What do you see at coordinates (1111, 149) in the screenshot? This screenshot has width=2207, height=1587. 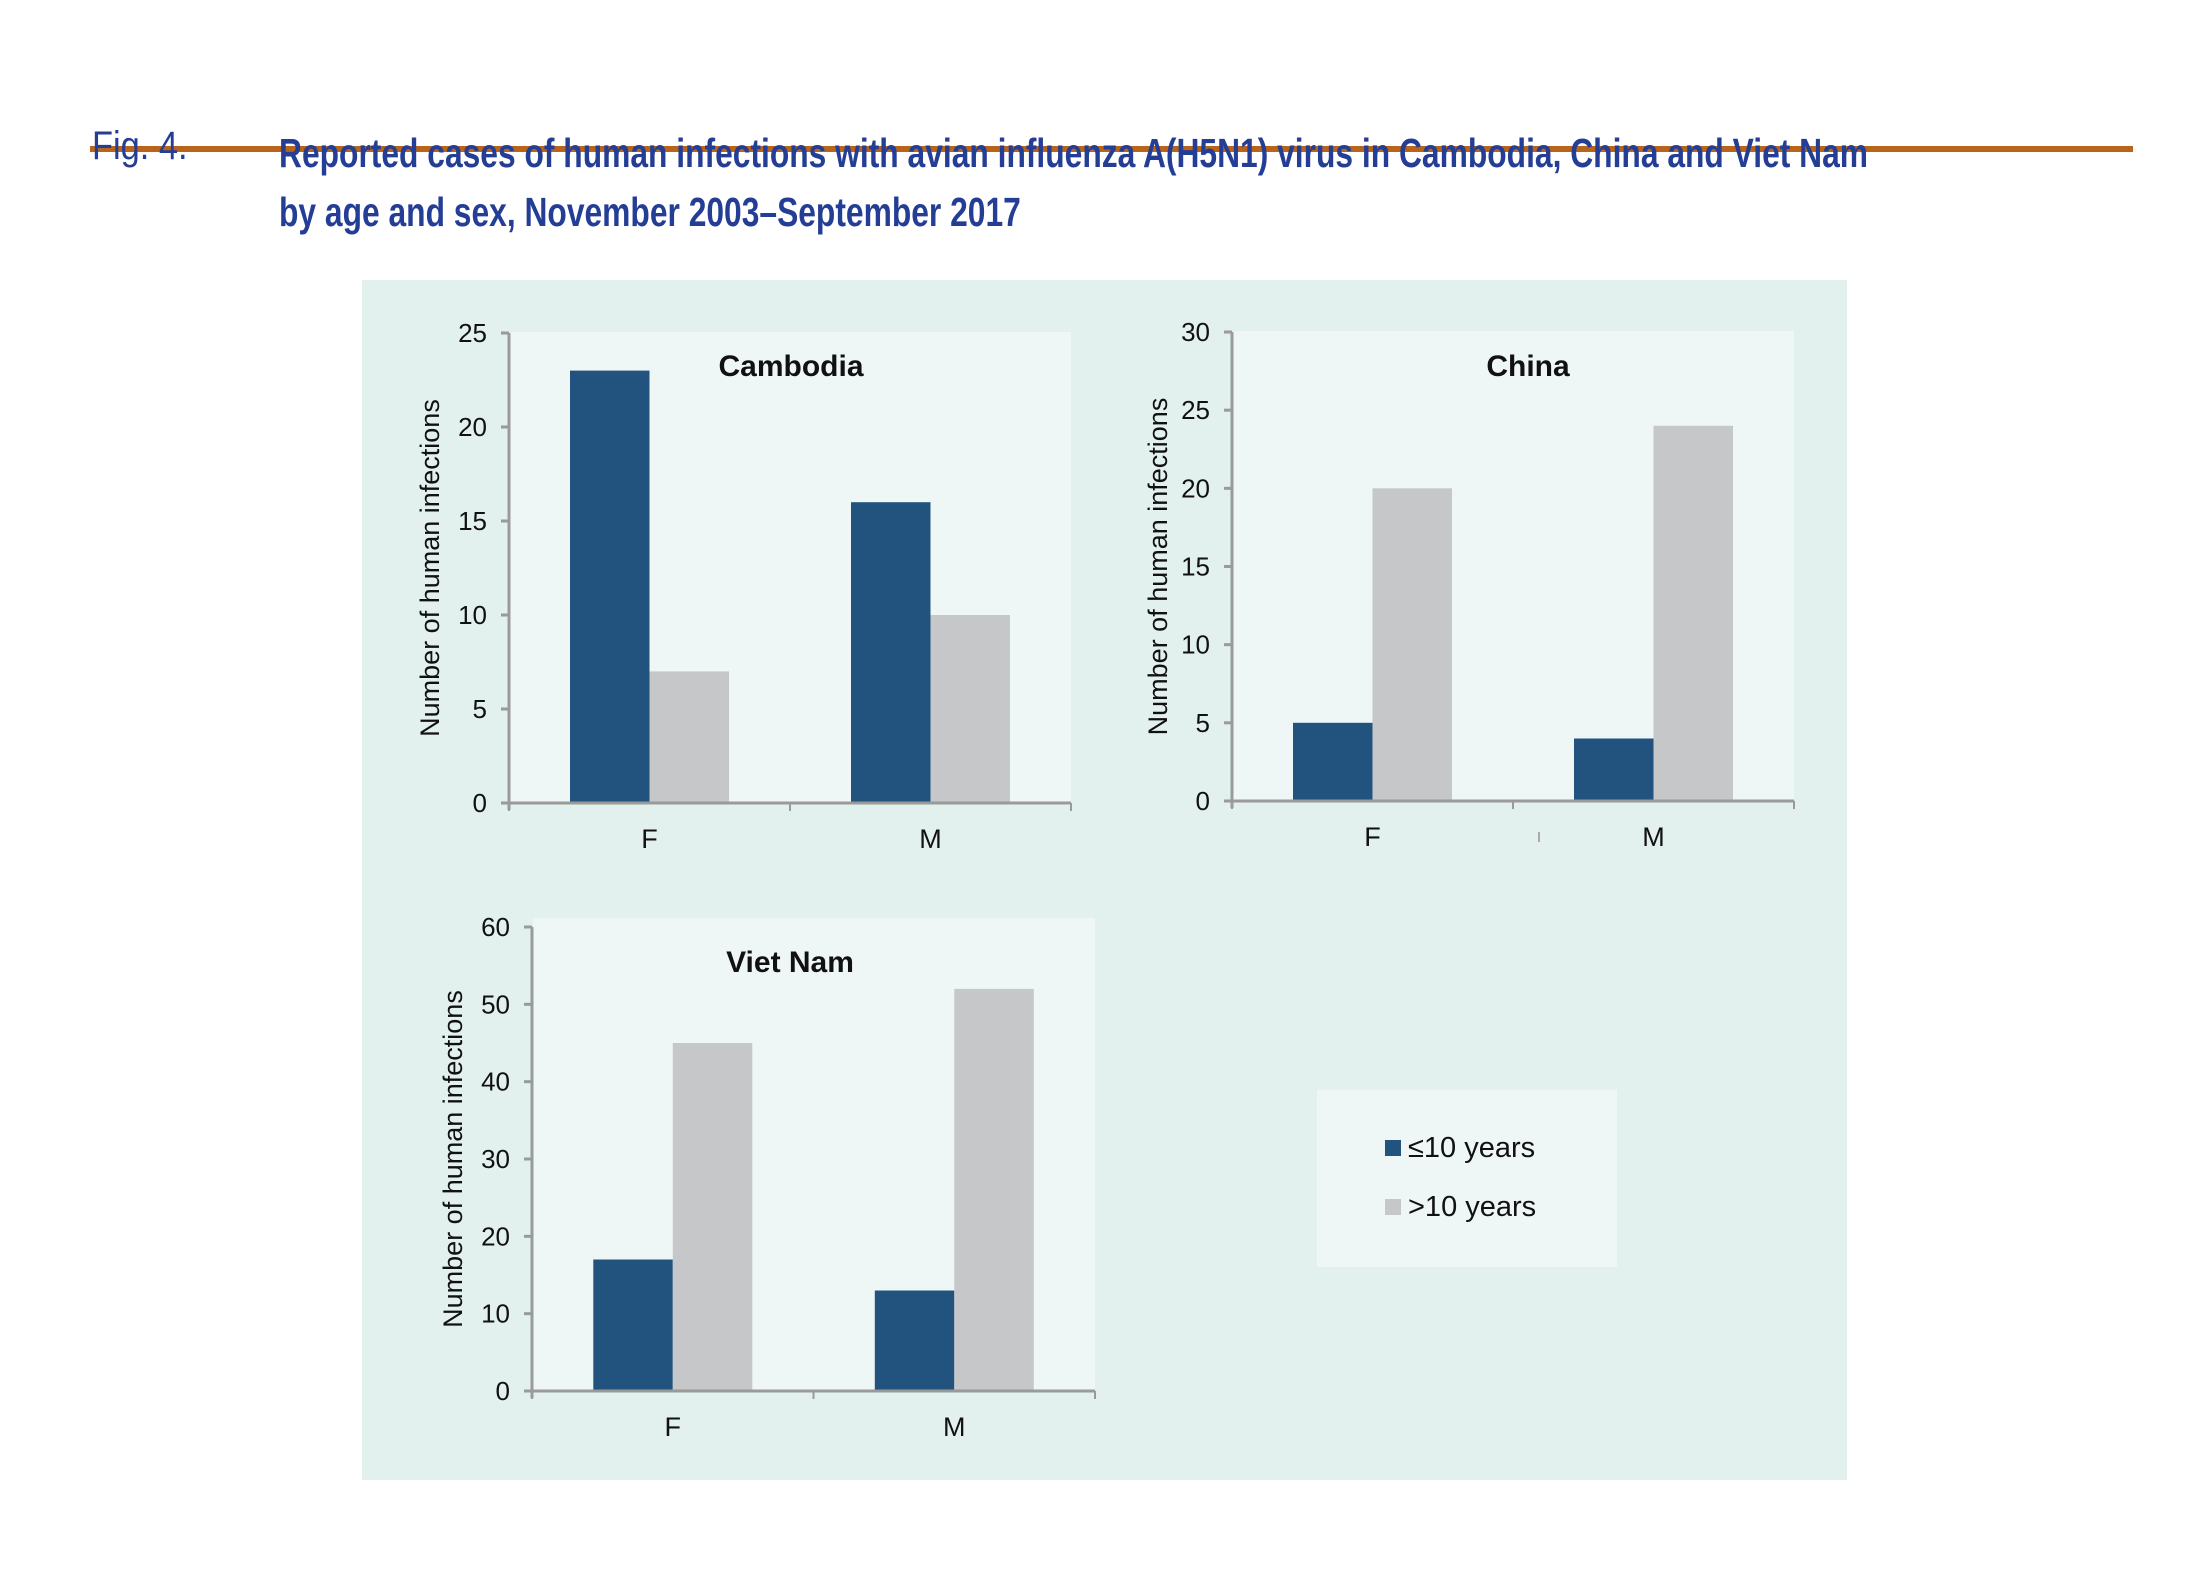 I see `header-rule` at bounding box center [1111, 149].